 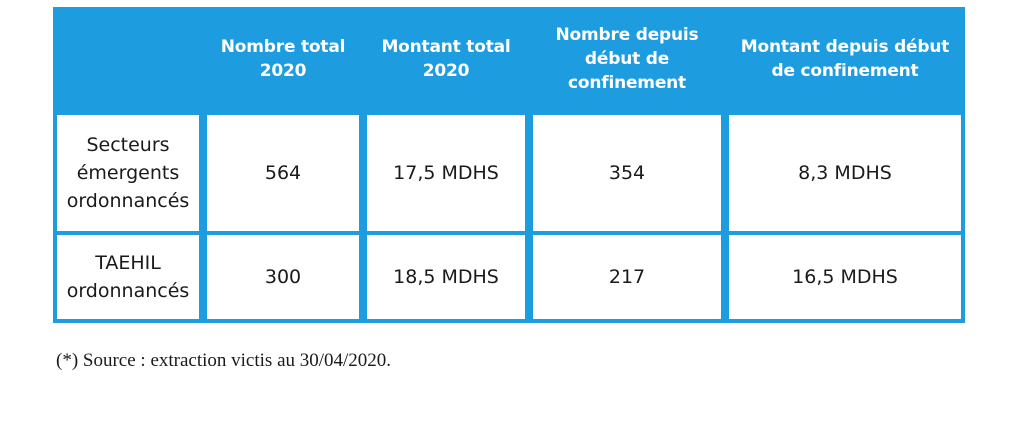 I want to click on cell-montant-total: 18,5 MDHS, so click(x=446, y=277).